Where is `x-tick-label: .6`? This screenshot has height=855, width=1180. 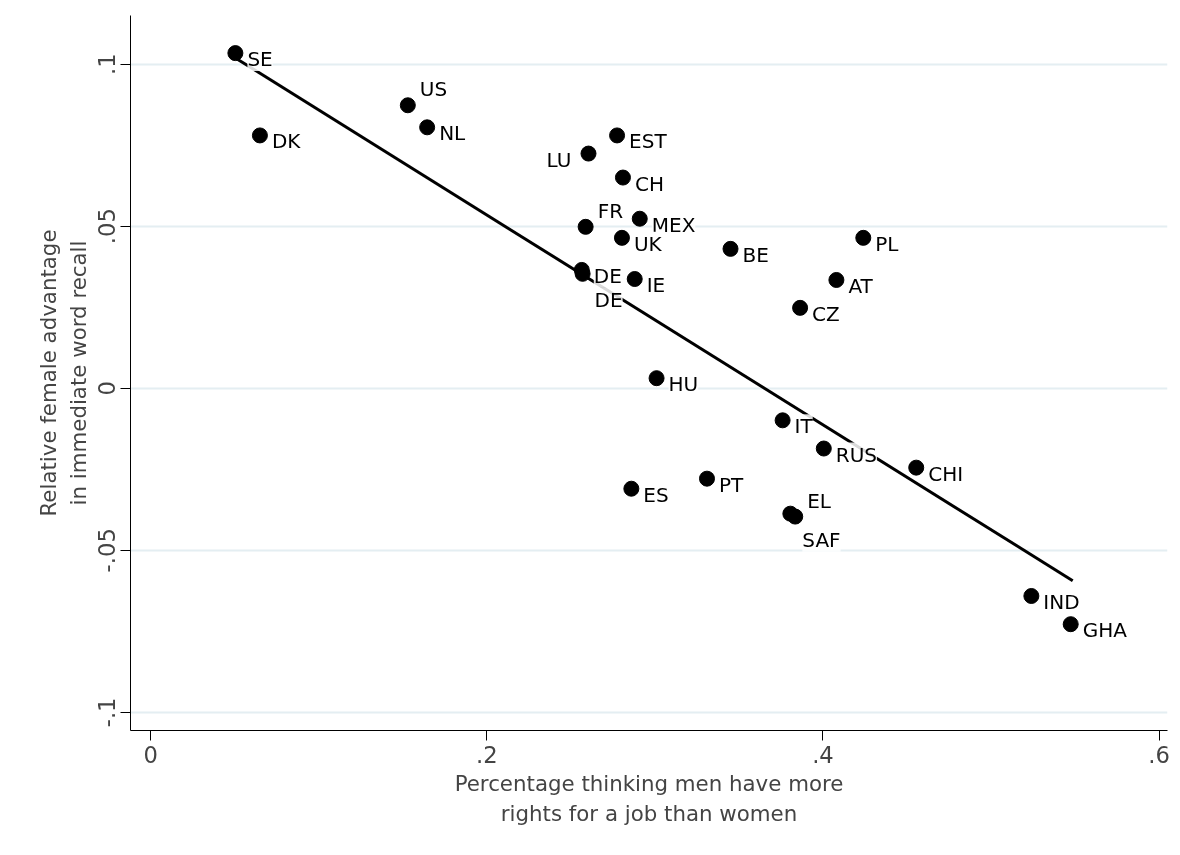 x-tick-label: .6 is located at coordinates (1159, 754).